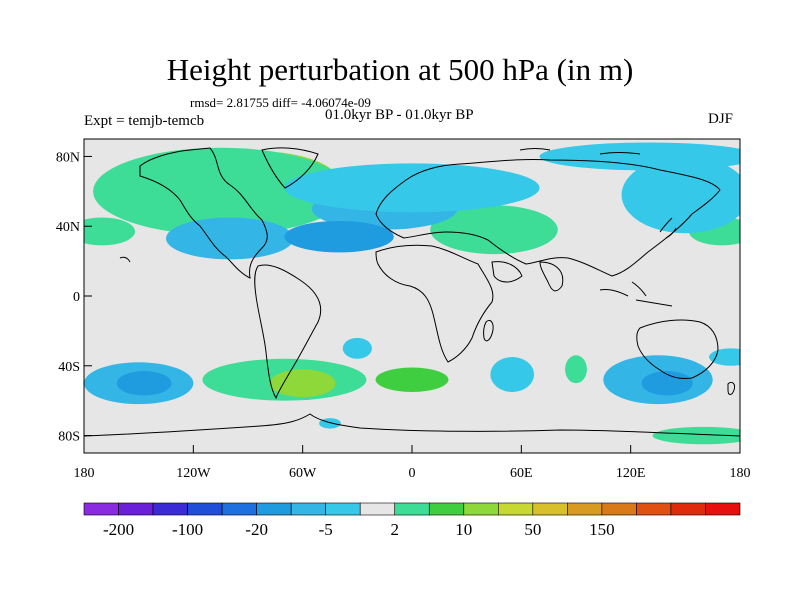 The image size is (800, 600). What do you see at coordinates (412, 463) in the screenshot?
I see `x-axis: 180 120W 60W 0 60E 120E 180` at bounding box center [412, 463].